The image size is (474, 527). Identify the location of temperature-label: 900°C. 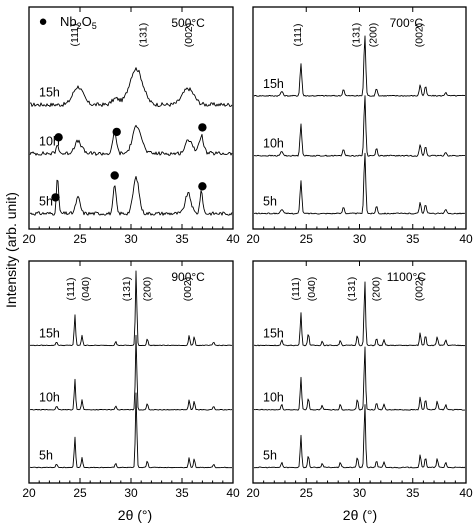
(188, 277).